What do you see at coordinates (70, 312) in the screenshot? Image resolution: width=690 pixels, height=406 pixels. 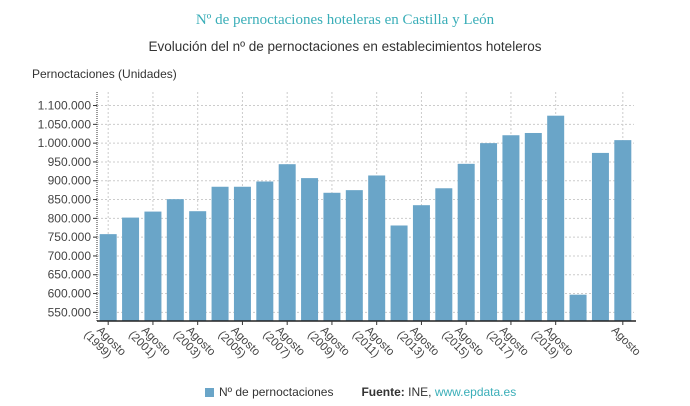 I see `y-tick-label: 550.000` at bounding box center [70, 312].